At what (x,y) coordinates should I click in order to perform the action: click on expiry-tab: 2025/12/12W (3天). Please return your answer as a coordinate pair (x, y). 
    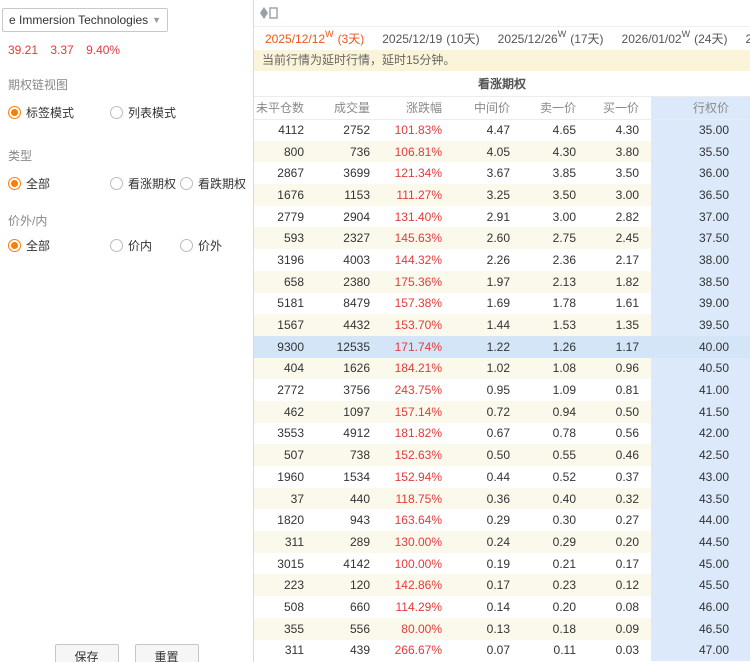
    Looking at the image, I should click on (314, 38).